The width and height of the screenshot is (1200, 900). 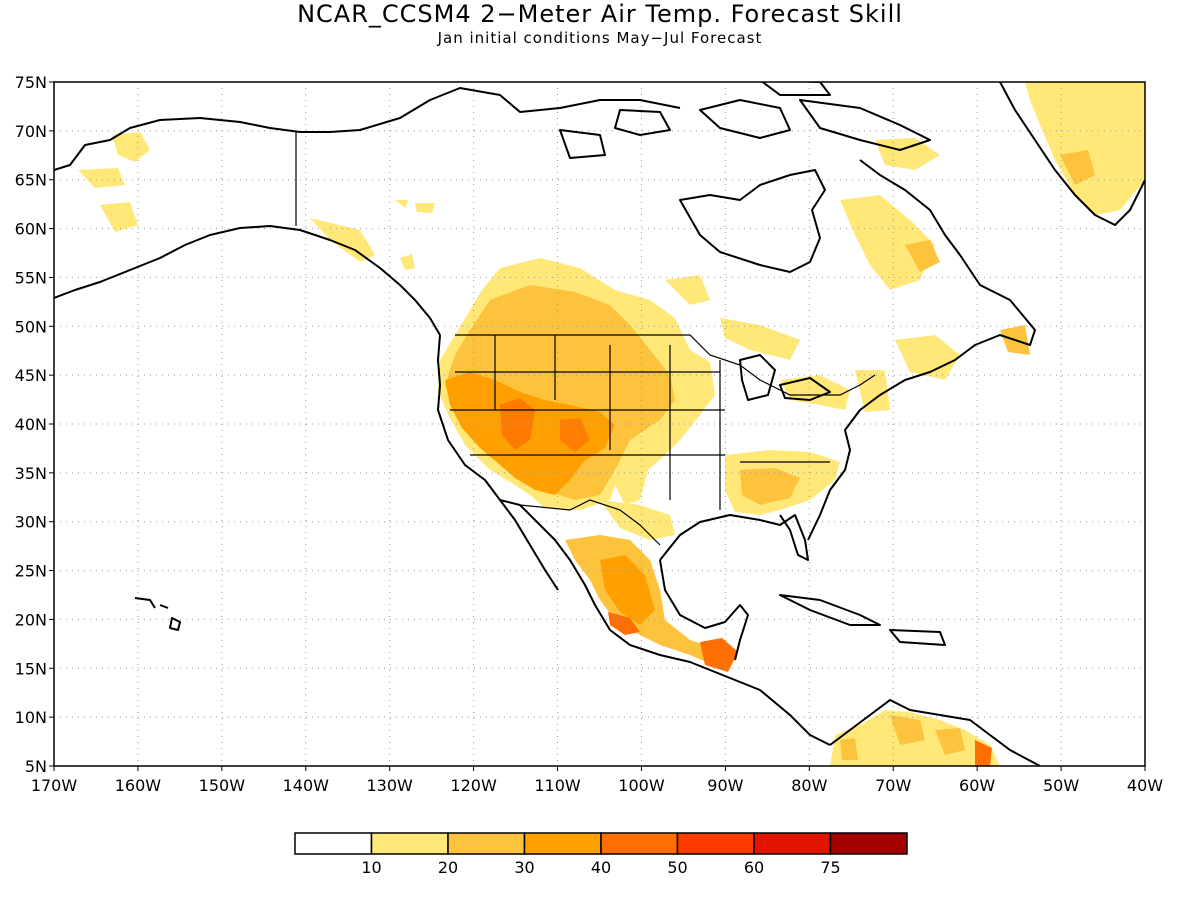 I want to click on y-tick-label: 55N, so click(x=31, y=277).